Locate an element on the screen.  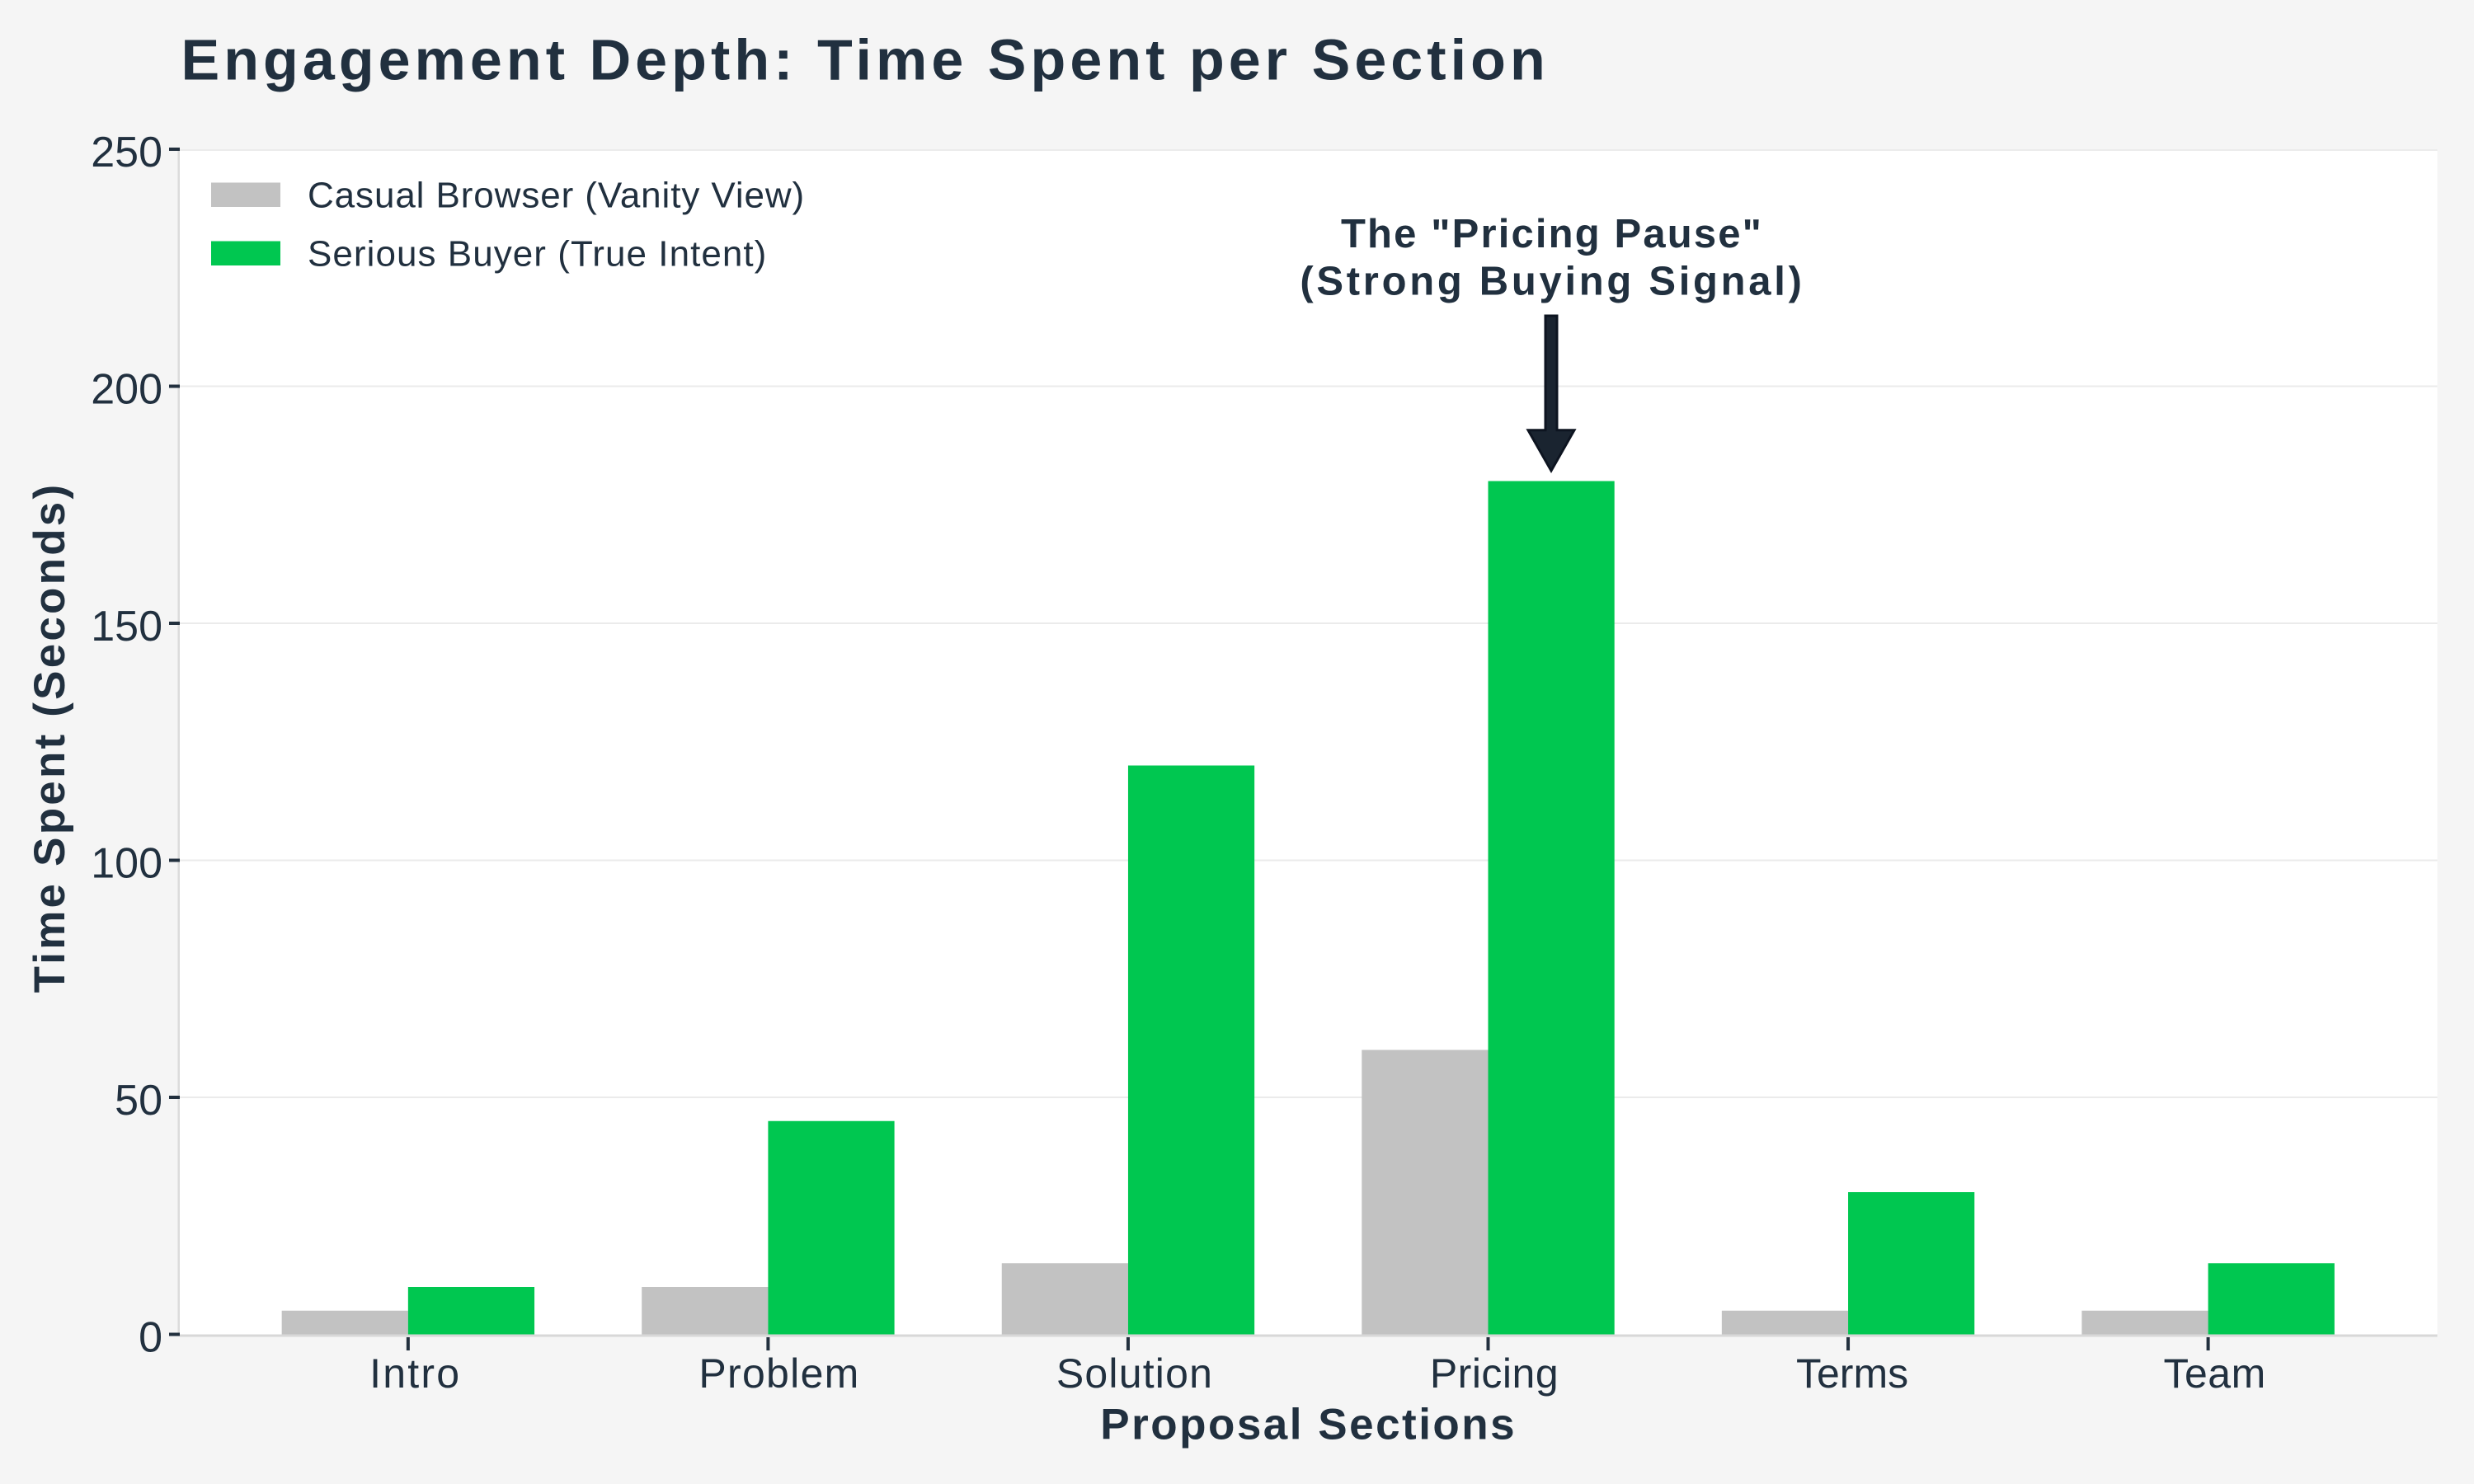
svg-text: Solution is located at coordinates (1134, 1373).